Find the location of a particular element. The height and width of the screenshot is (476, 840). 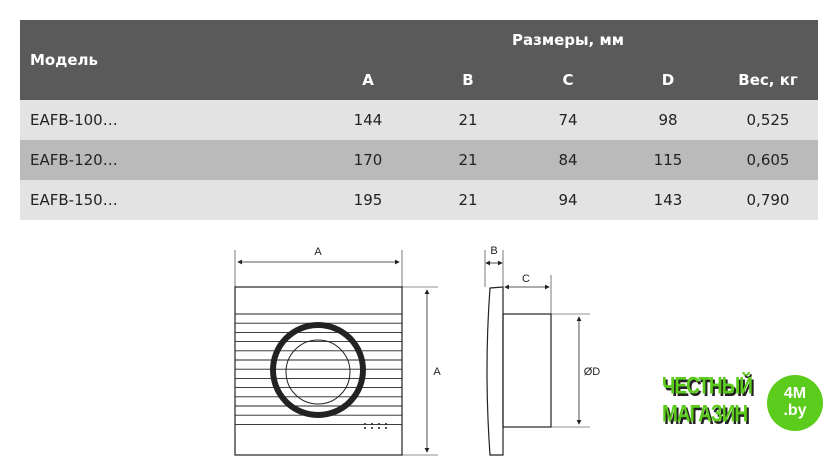

col-weight: Вес, кг is located at coordinates (768, 80).